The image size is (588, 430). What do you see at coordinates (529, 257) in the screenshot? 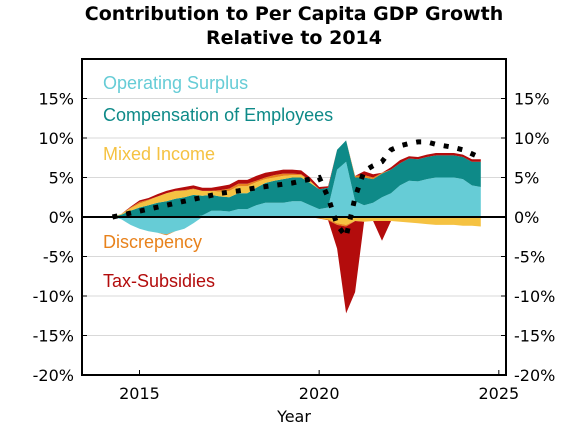
I see `y-tick-label-right: -5%` at bounding box center [529, 257].